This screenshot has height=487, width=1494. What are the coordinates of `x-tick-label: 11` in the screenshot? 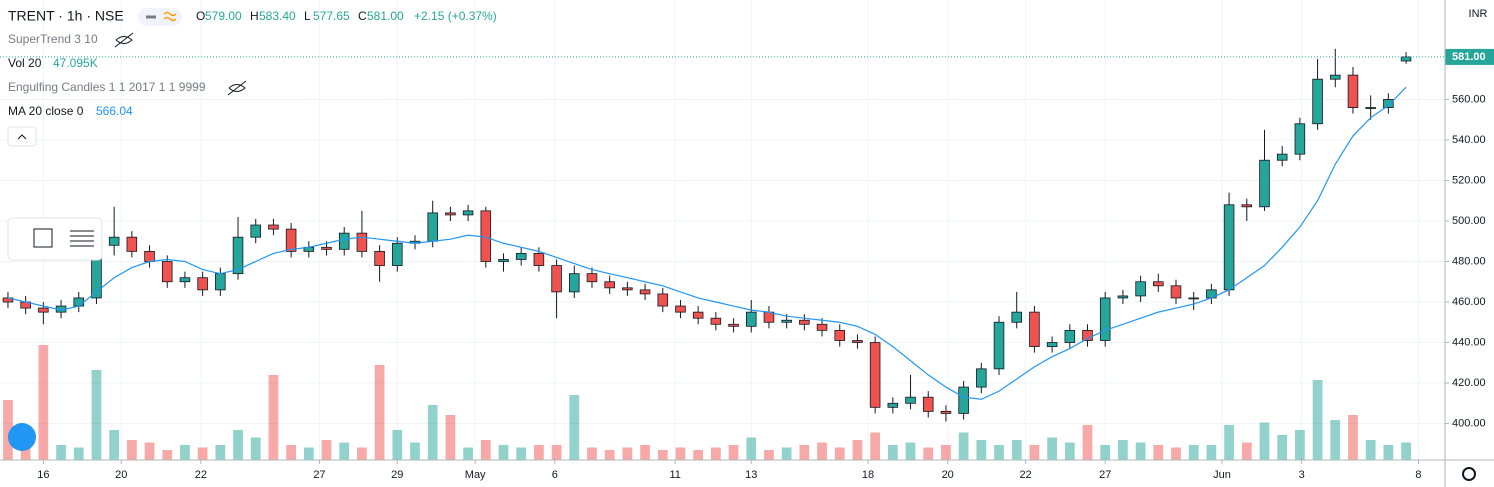 It's located at (674, 475).